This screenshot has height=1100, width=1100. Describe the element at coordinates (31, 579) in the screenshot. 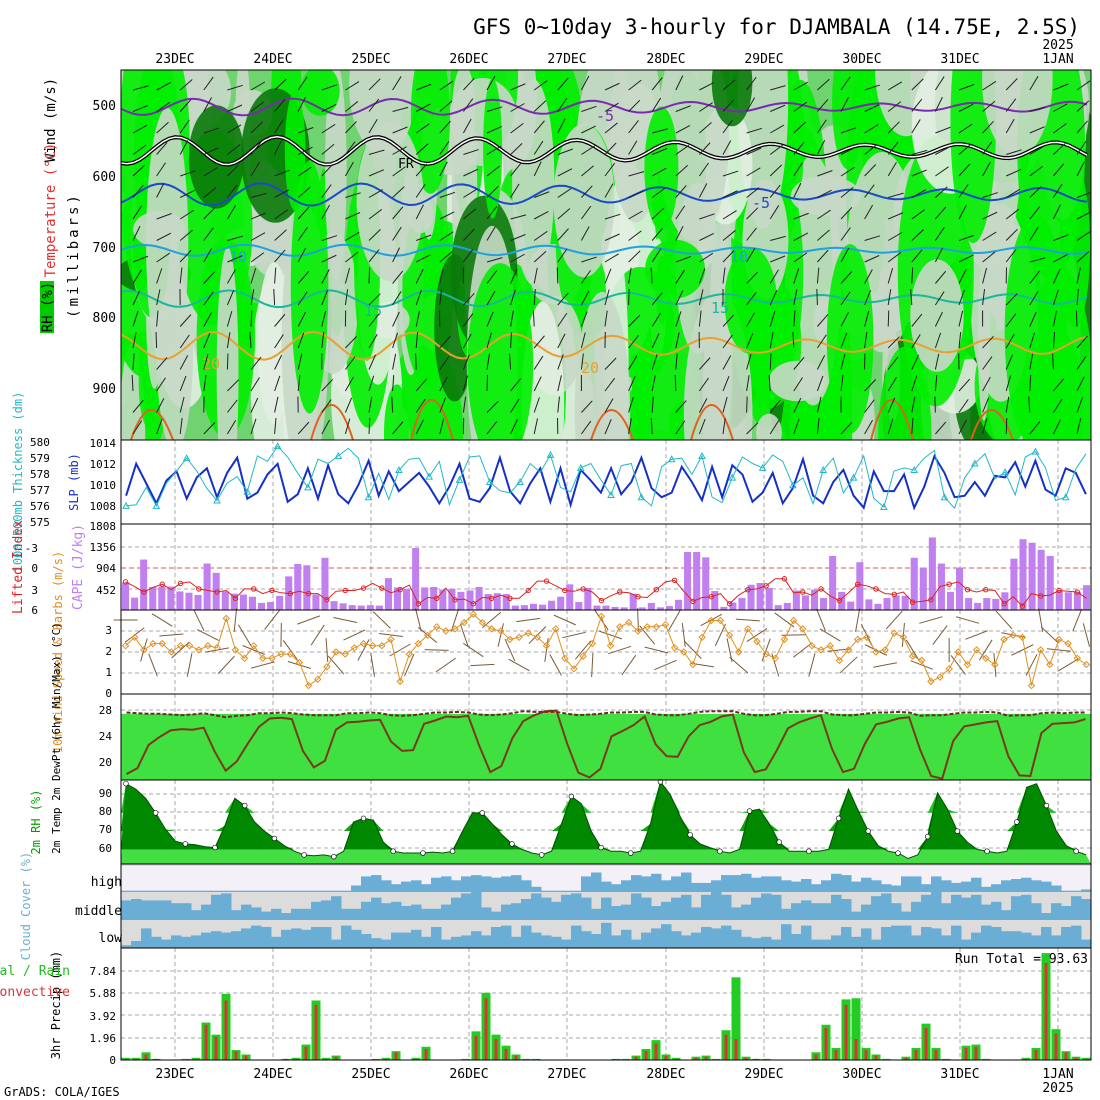

I see `li-axis: -3 0 3 6` at that location.